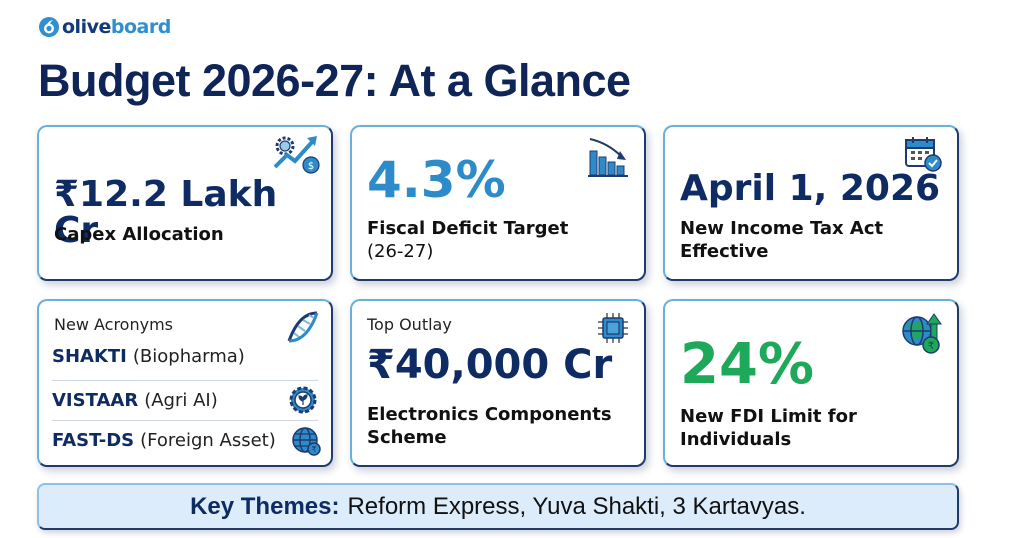  Describe the element at coordinates (782, 240) in the screenshot. I see `income-tax-act-label: New Income Tax Act Effective` at that location.